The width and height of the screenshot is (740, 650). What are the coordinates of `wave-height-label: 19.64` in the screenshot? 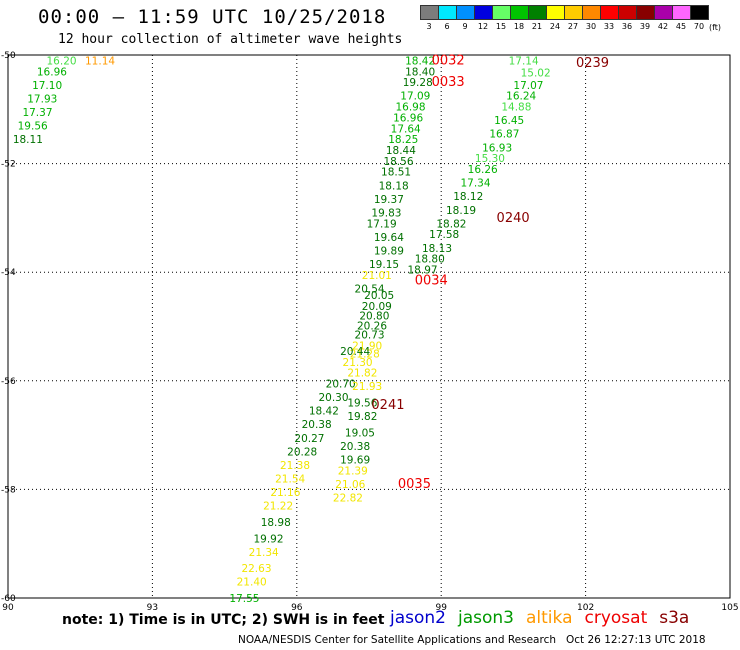 It's located at (389, 238).